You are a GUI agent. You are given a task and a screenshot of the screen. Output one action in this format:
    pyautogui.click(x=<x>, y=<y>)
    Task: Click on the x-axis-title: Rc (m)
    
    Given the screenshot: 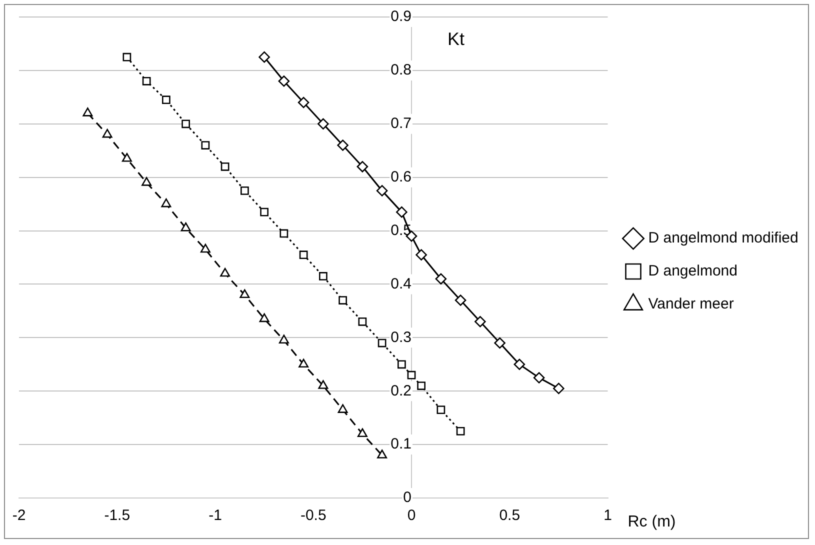 What is the action you would take?
    pyautogui.click(x=652, y=521)
    